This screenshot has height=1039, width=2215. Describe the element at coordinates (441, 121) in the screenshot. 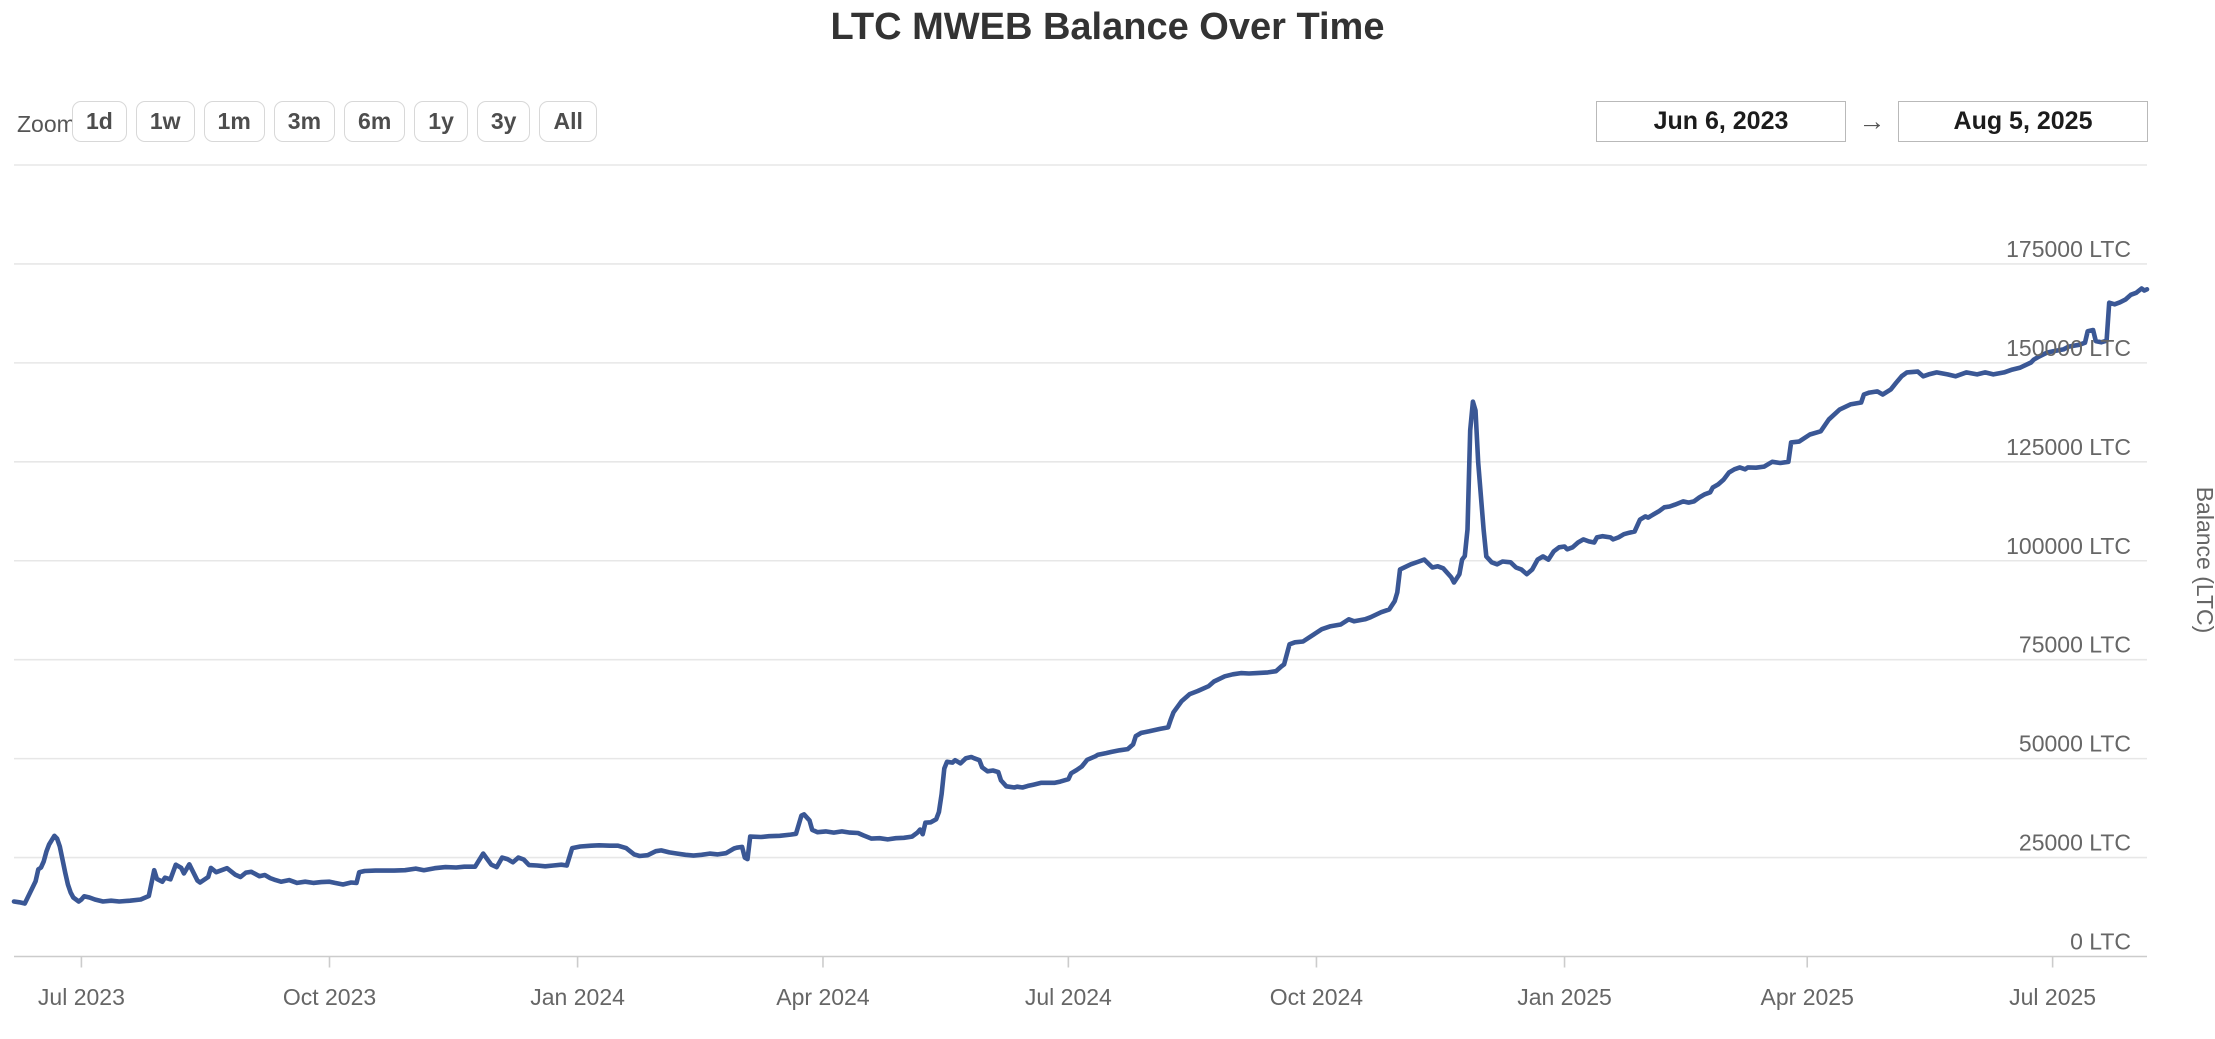

I see `zoom-button-1y: 1y` at that location.